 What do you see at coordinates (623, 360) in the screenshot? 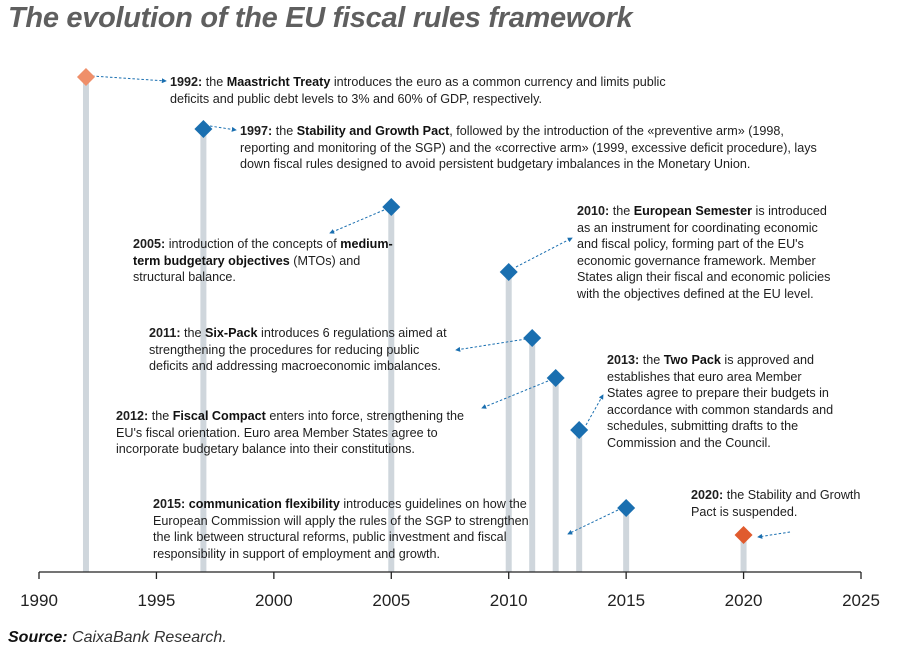
I see `event-year-2013: 2013:` at bounding box center [623, 360].